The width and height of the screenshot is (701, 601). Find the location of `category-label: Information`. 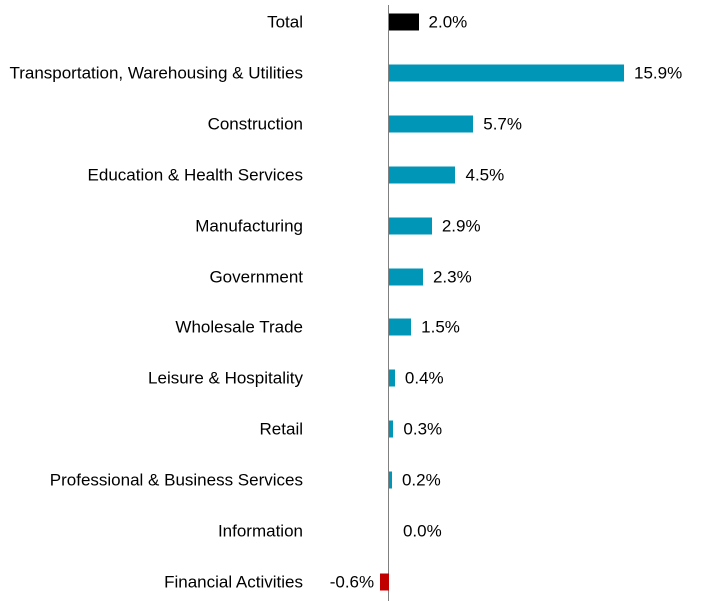

category-label: Information is located at coordinates (260, 531).